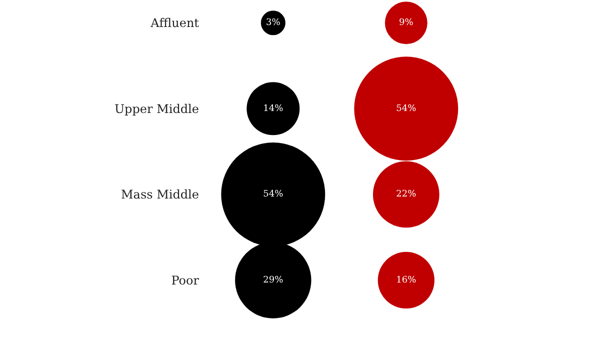 The height and width of the screenshot is (346, 616). I want to click on data-label: 3%, so click(273, 23).